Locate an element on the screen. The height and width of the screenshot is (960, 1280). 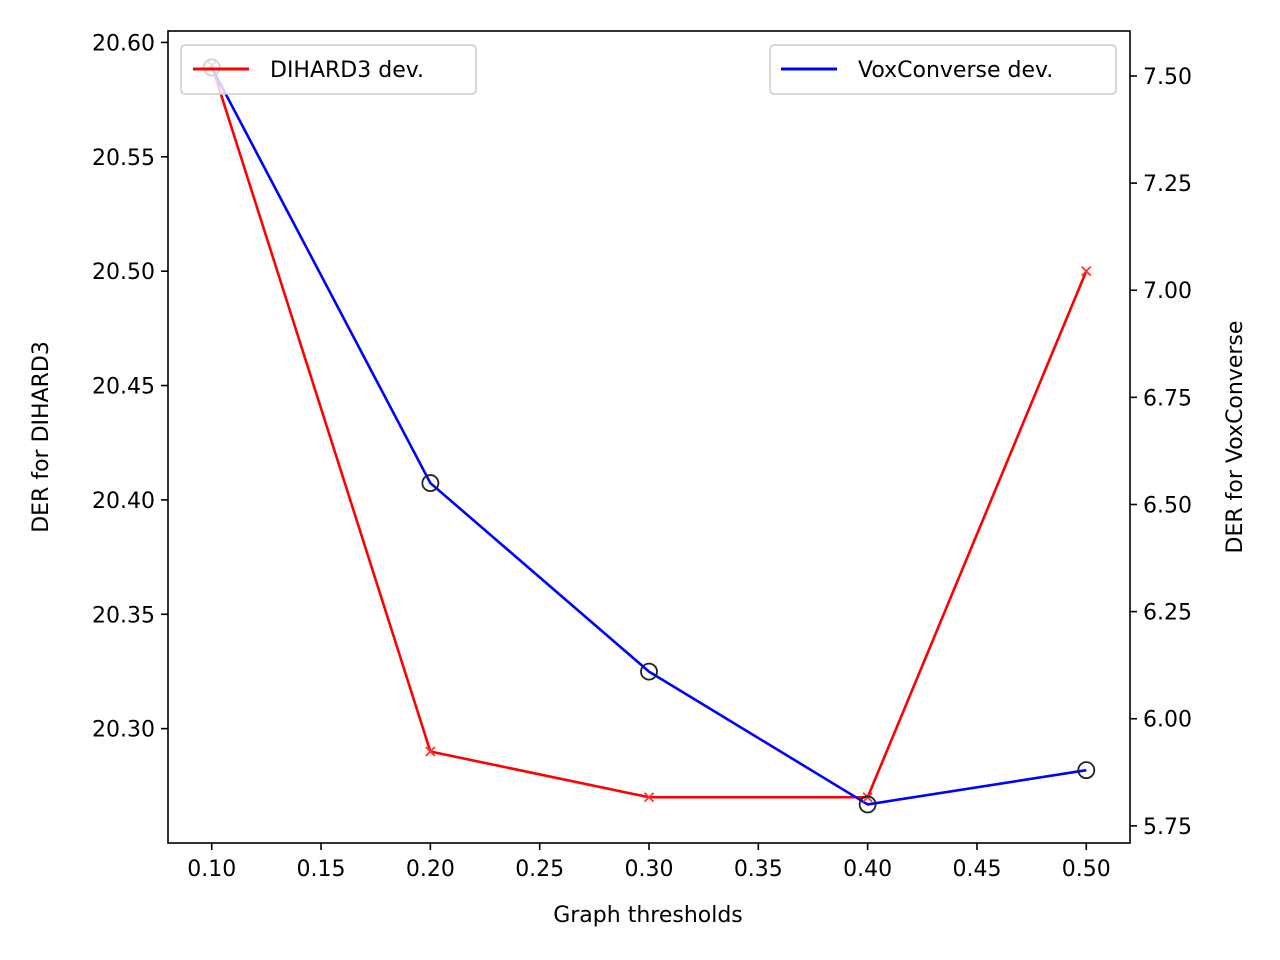
y-left-tick-label: 20.50 is located at coordinates (123, 272).